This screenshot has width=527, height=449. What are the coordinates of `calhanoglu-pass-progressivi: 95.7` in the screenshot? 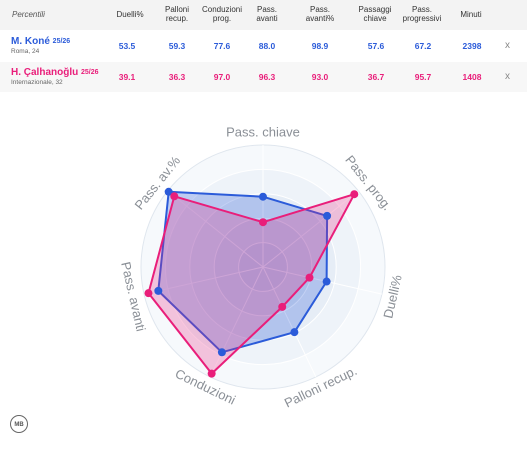 It's located at (423, 77).